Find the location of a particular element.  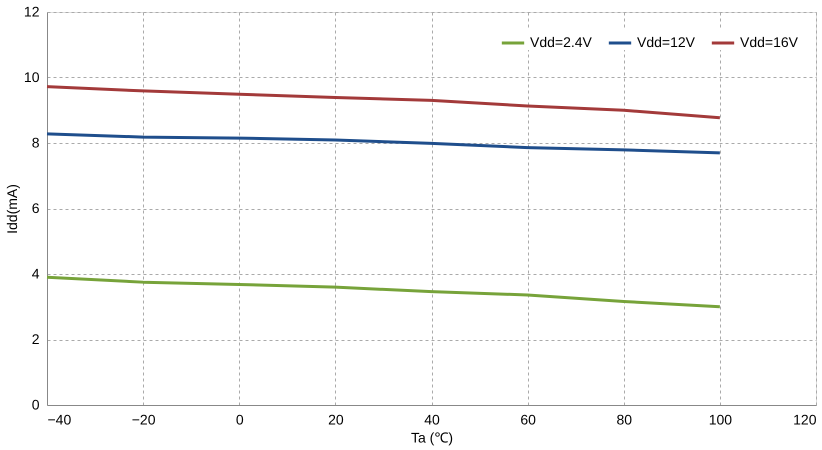

x-axis-title: Ta (℃) is located at coordinates (432, 438).